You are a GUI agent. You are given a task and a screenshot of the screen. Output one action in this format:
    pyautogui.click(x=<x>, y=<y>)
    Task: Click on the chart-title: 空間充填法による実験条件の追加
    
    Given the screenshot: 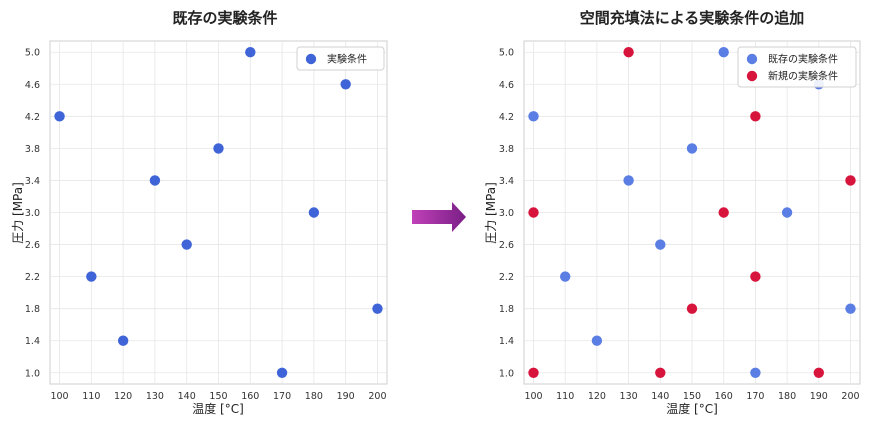 What is the action you would take?
    pyautogui.click(x=692, y=18)
    